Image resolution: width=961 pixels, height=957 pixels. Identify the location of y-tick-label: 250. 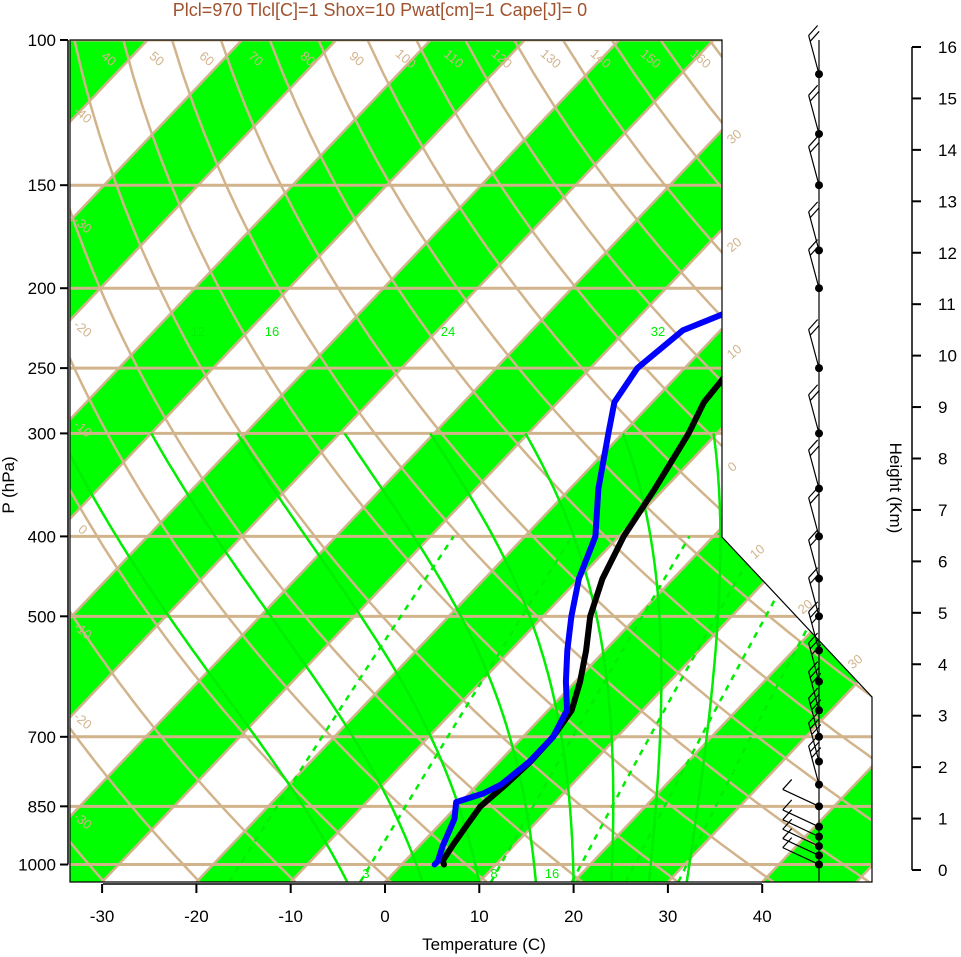
(42, 368).